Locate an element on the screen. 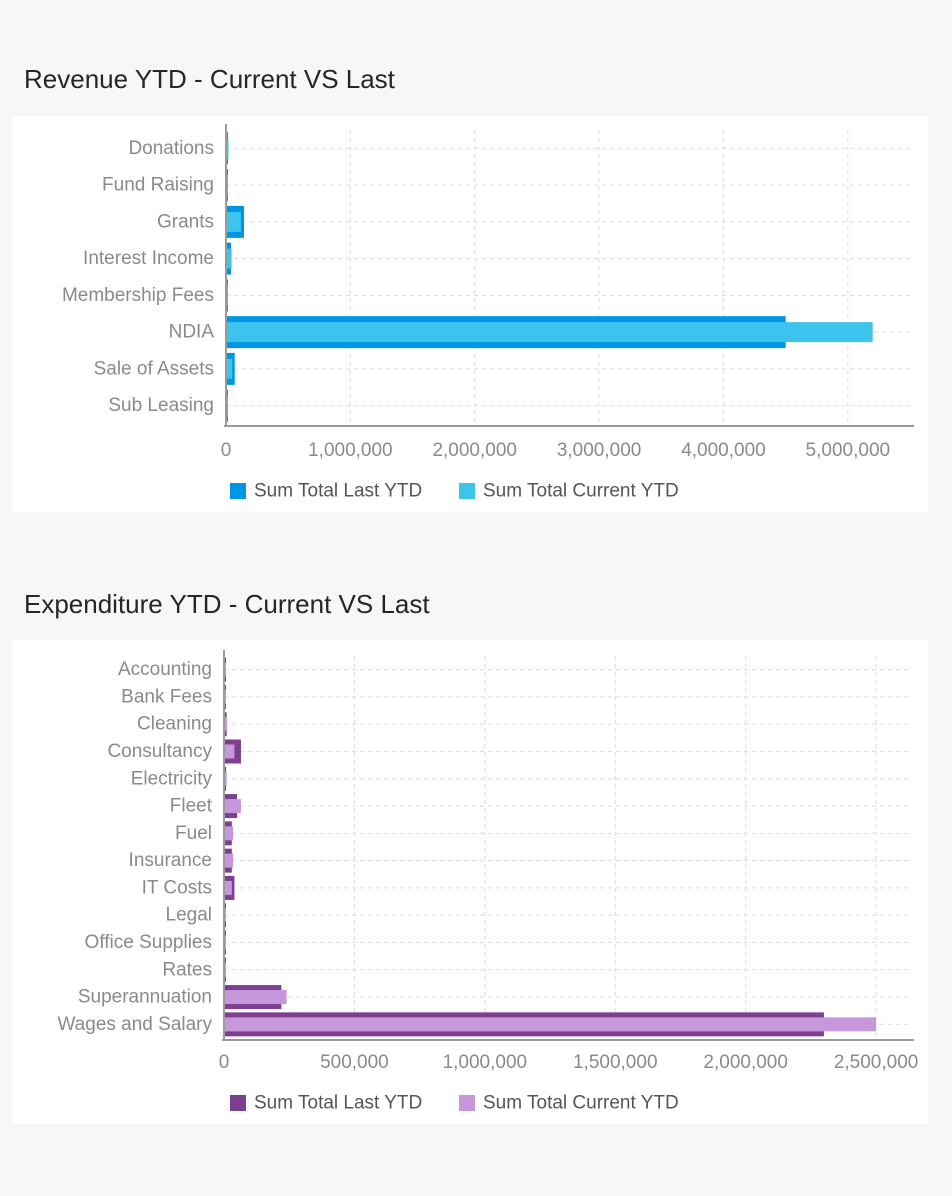 Image resolution: width=952 pixels, height=1196 pixels. revenue-chart-title: Revenue YTD - Current VS Last is located at coordinates (209, 79).